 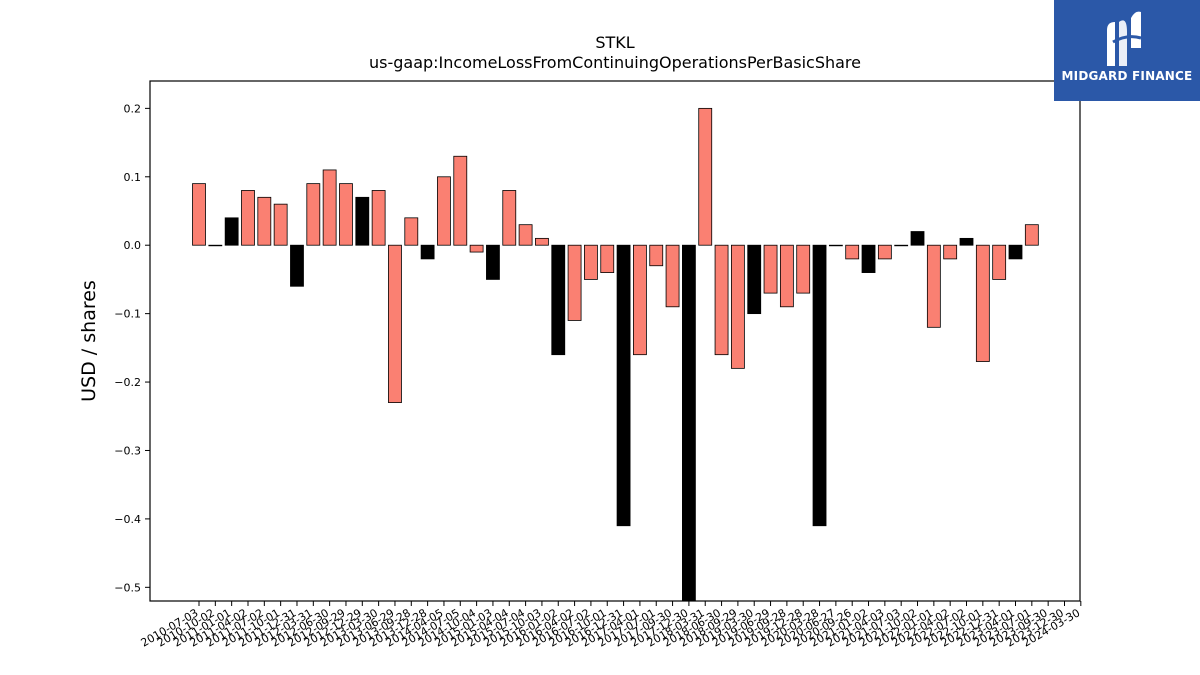 What do you see at coordinates (127, 587) in the screenshot?
I see `y-tick-label: −0.5` at bounding box center [127, 587].